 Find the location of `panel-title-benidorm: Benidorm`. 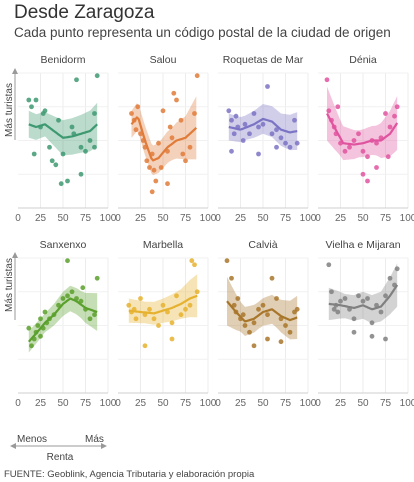

panel-title-benidorm: Benidorm is located at coordinates (63, 60).